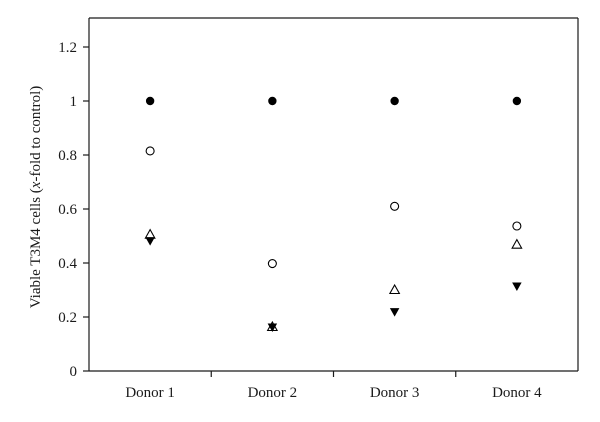 The image size is (600, 422). Describe the element at coordinates (273, 393) in the screenshot. I see `x-tick-label: Donor 2` at that location.